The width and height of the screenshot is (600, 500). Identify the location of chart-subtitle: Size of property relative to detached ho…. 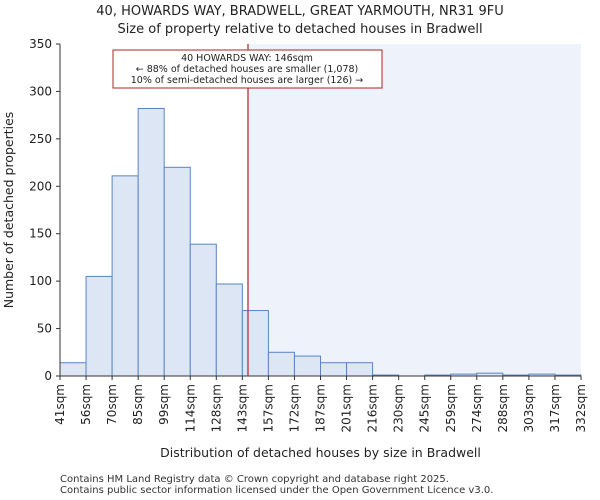
(300, 29).